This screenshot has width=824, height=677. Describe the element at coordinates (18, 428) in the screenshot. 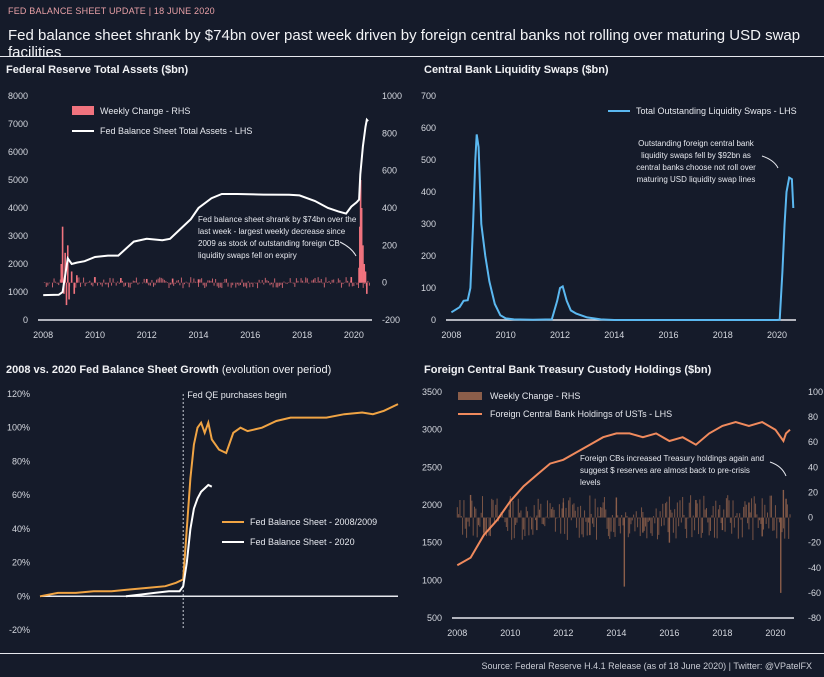

I see `y-tick-label: 100%` at that location.